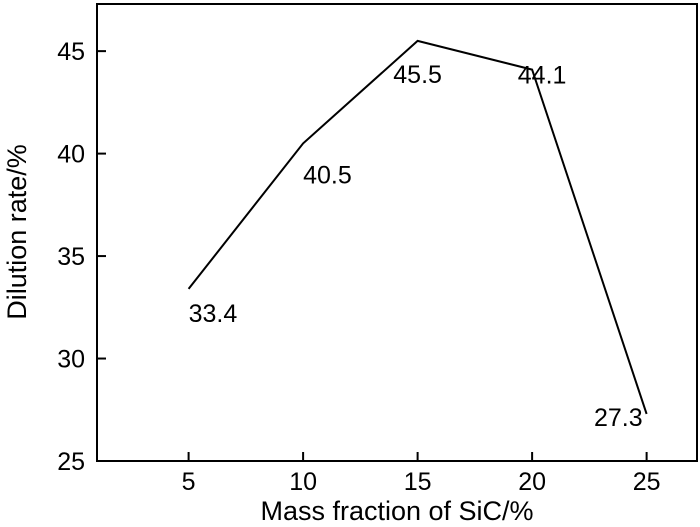  I want to click on data-label: 45.5, so click(417, 75).